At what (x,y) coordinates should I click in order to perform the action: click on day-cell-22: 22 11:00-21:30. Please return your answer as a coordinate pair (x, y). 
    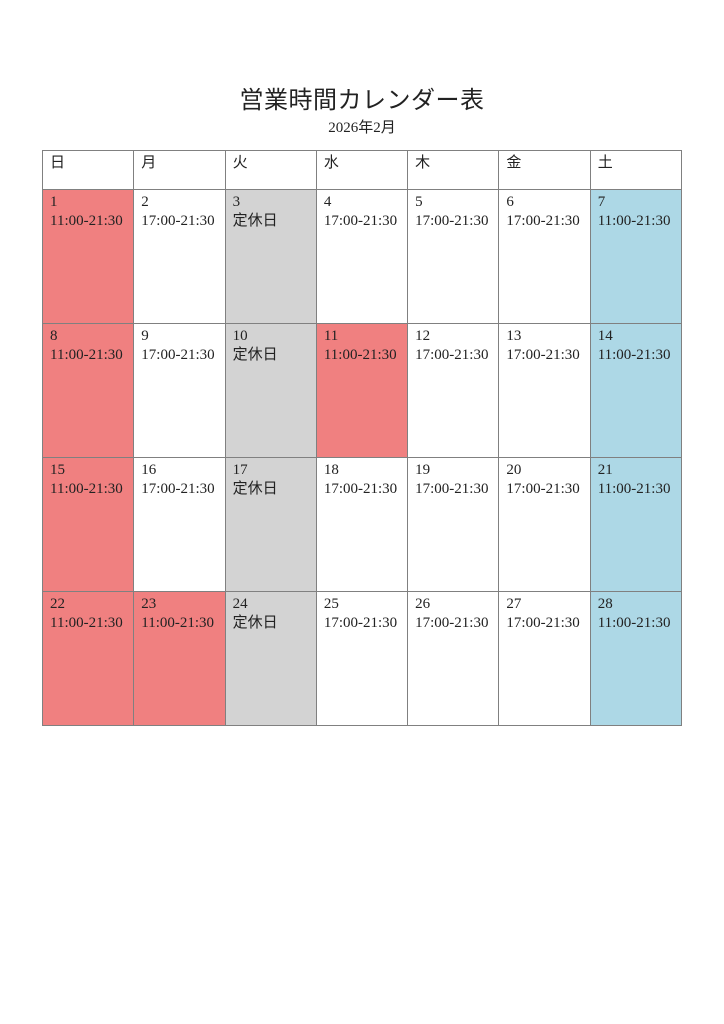
    Looking at the image, I should click on (88, 658).